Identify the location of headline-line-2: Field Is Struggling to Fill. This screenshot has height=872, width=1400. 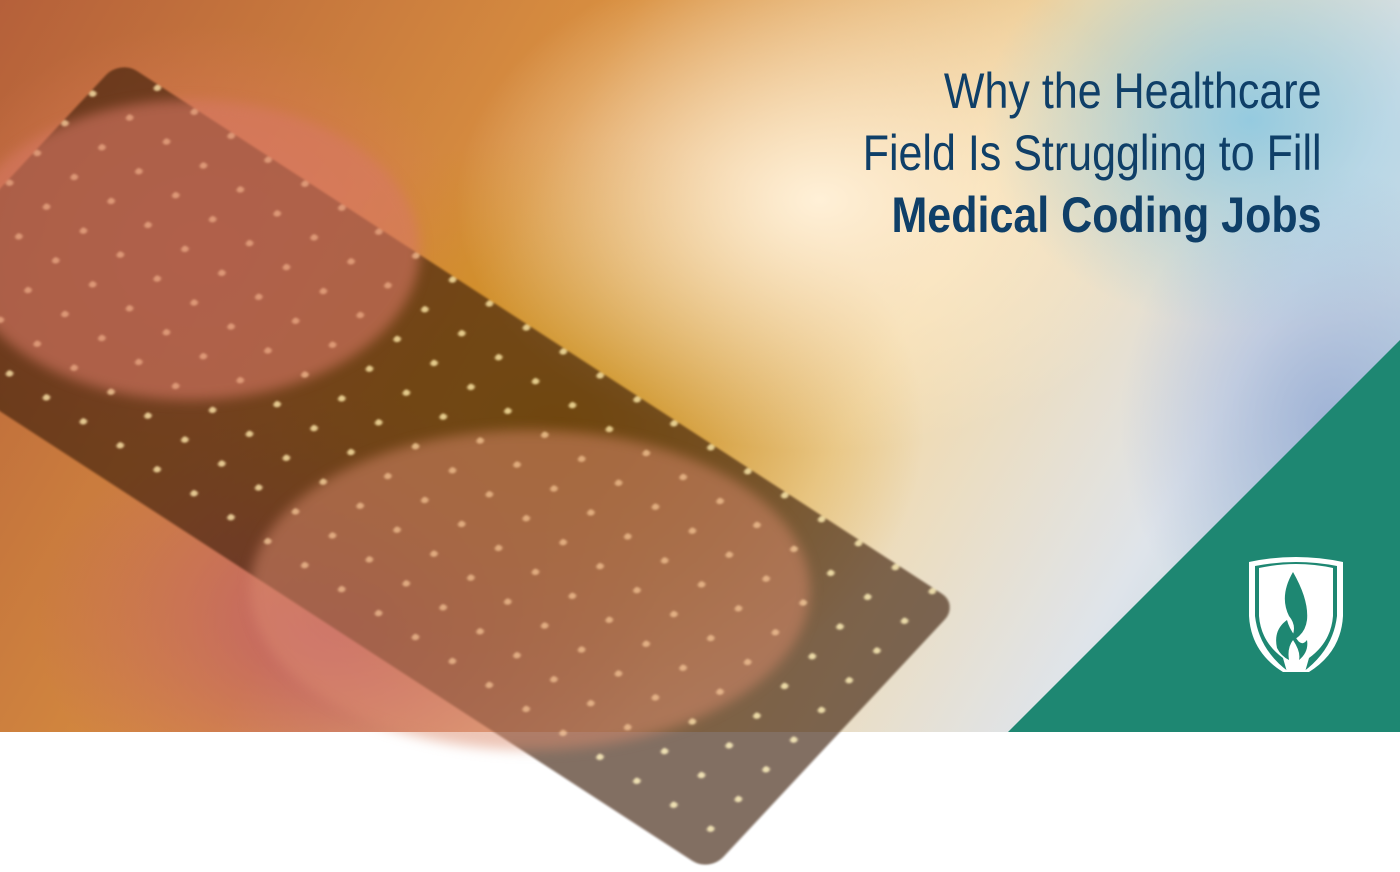
(1092, 153).